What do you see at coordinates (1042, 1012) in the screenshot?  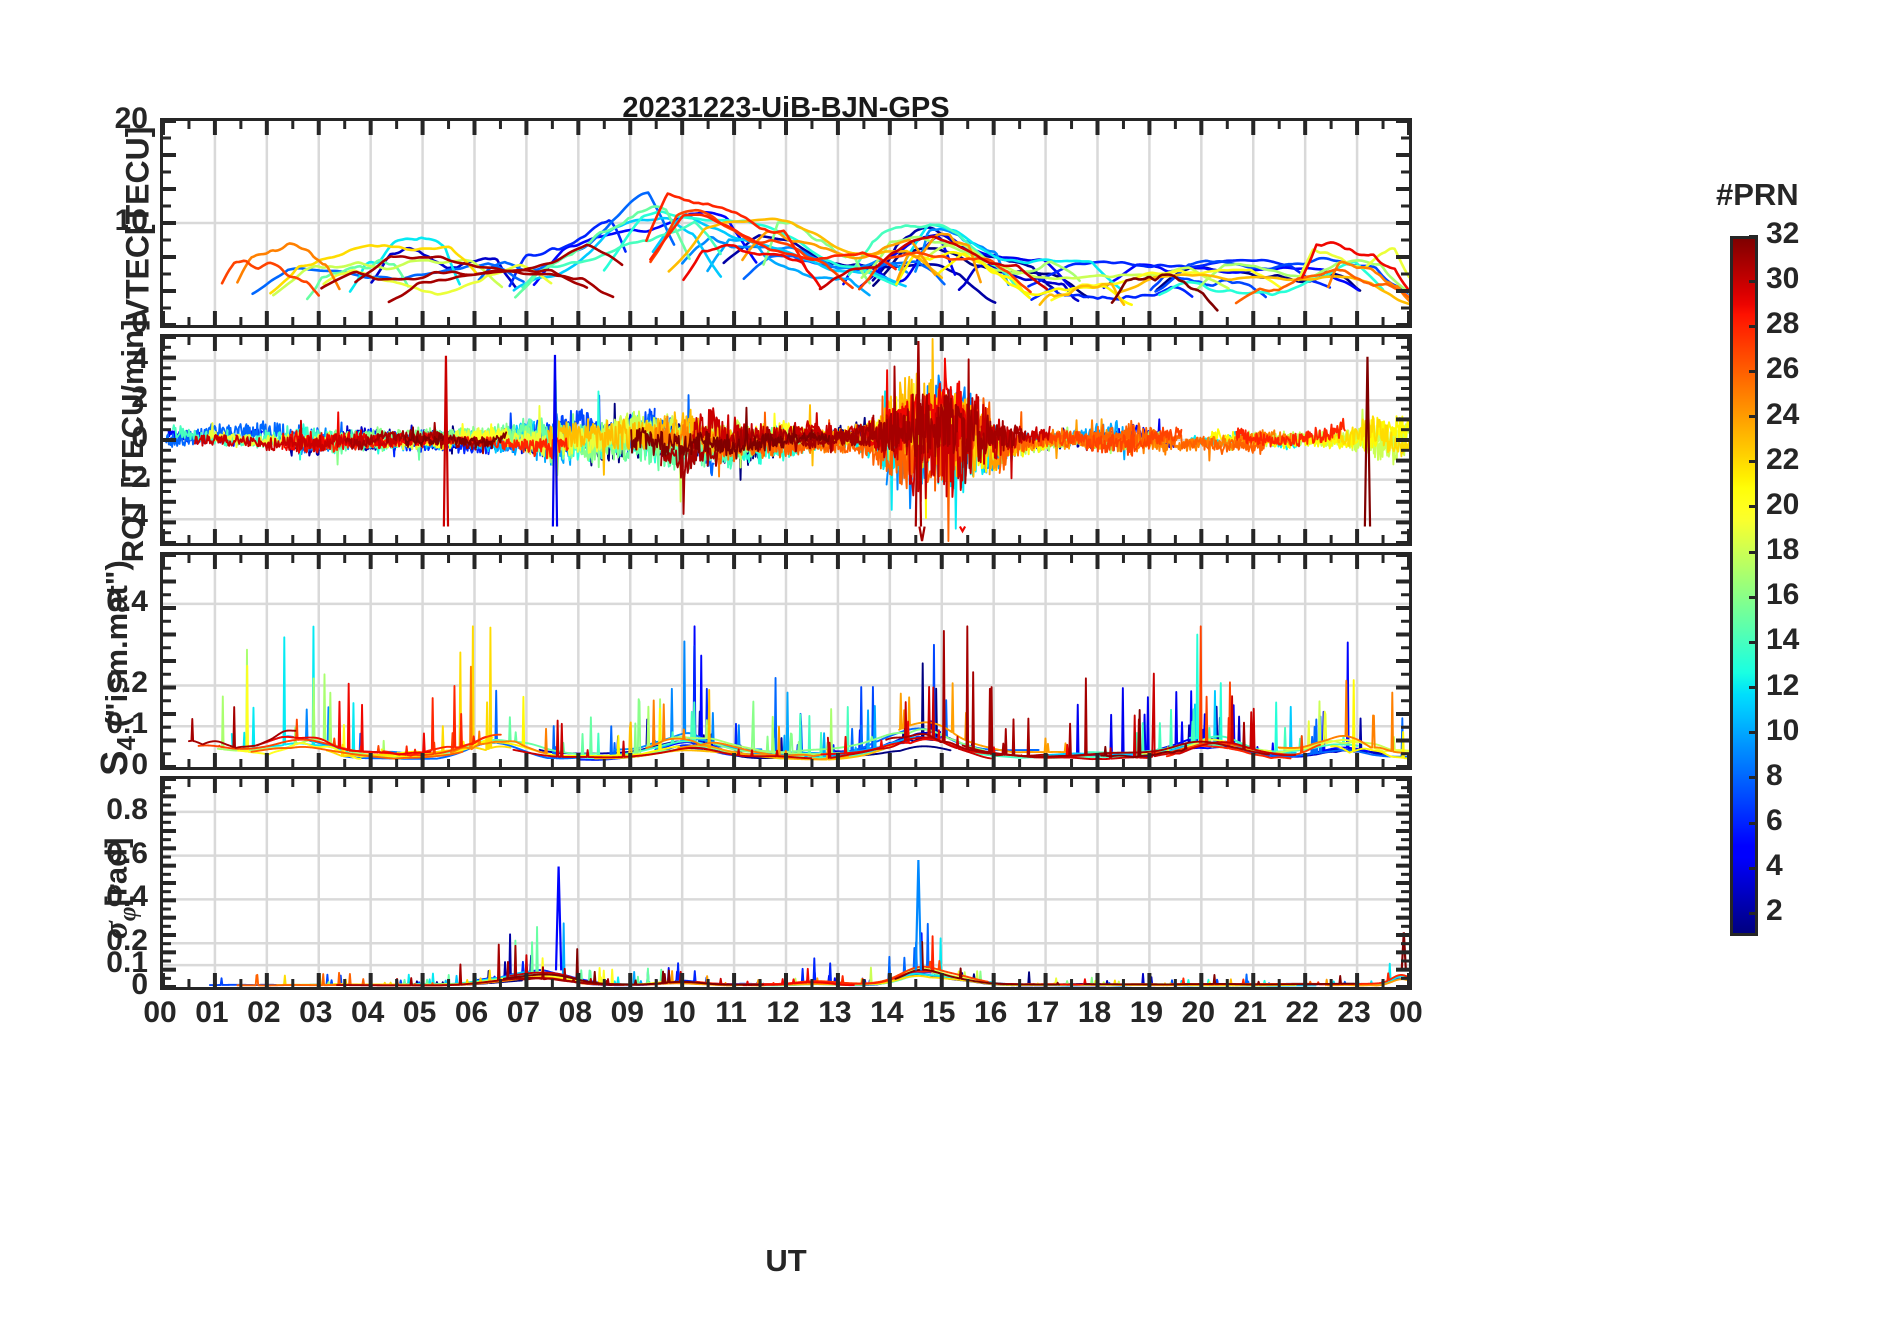 I see `xaxis-tick-label: 17` at bounding box center [1042, 1012].